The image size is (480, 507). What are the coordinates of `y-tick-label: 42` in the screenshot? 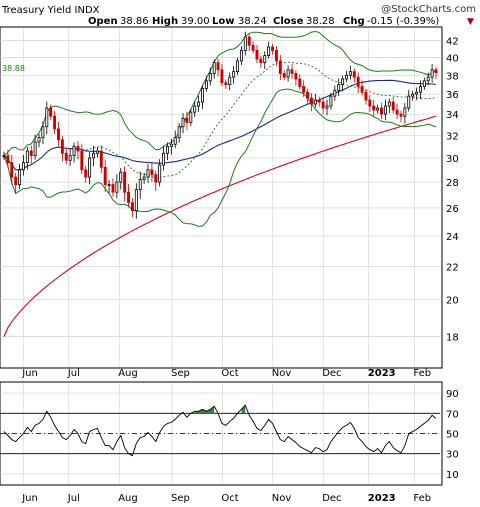 It's located at (452, 41).